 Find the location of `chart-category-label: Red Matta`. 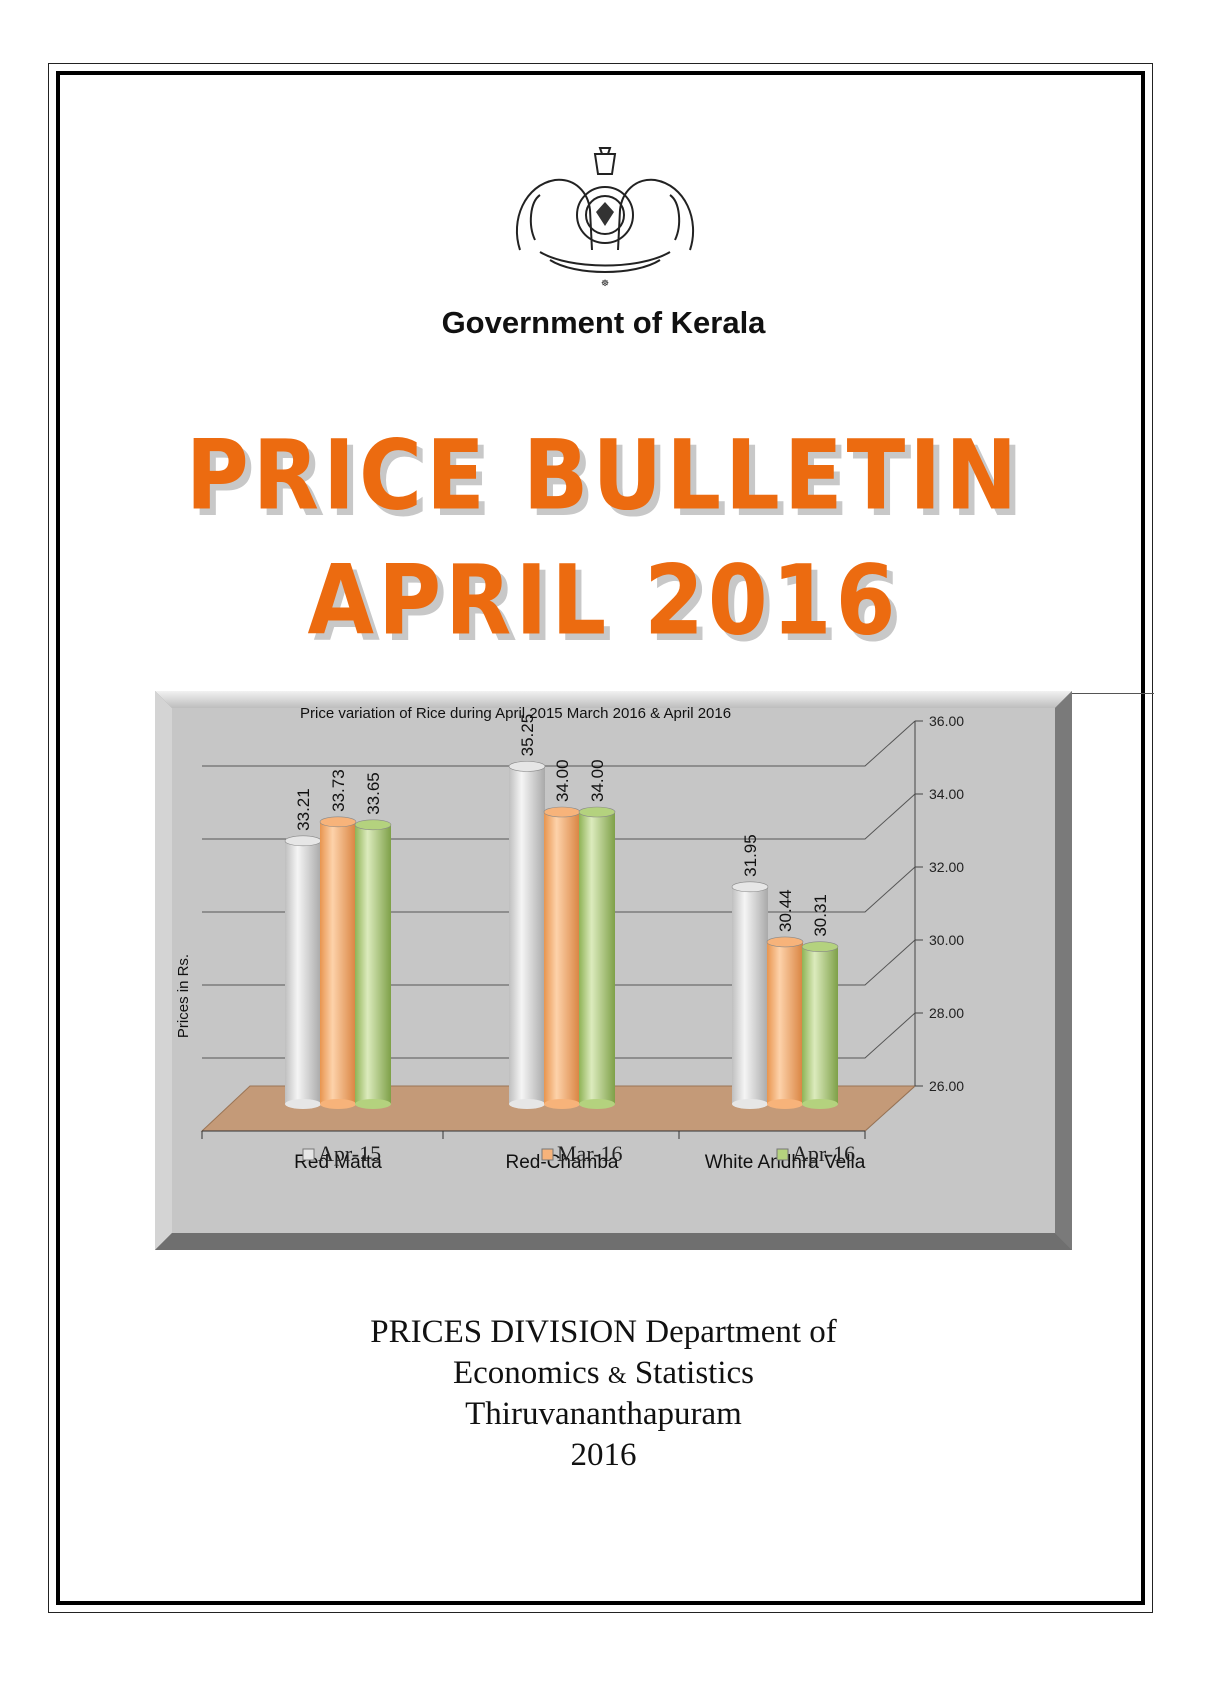

chart-category-label: Red Matta is located at coordinates (338, 1162).